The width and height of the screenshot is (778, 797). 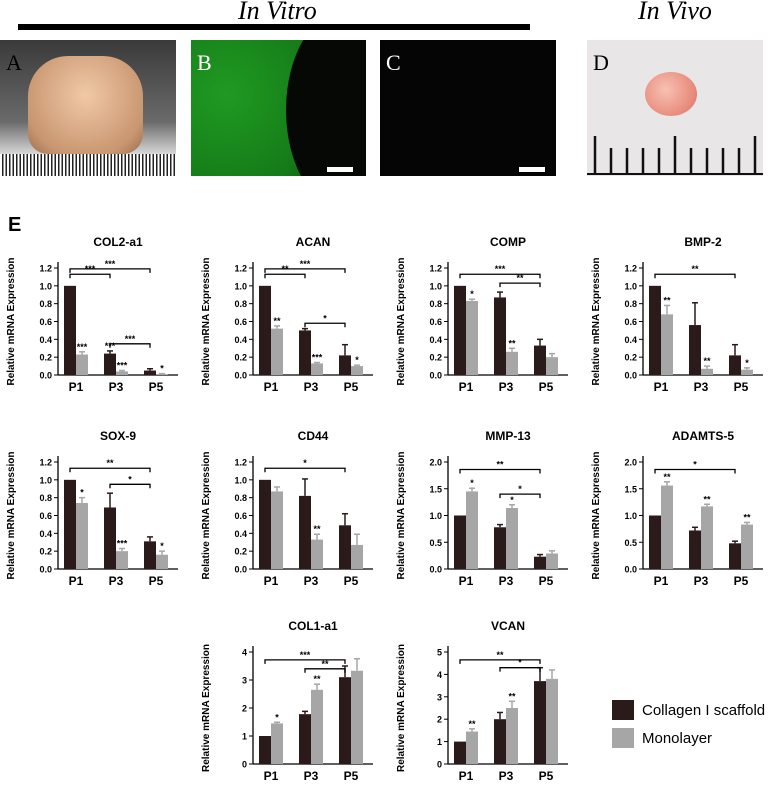 I want to click on implant, so click(x=671, y=94).